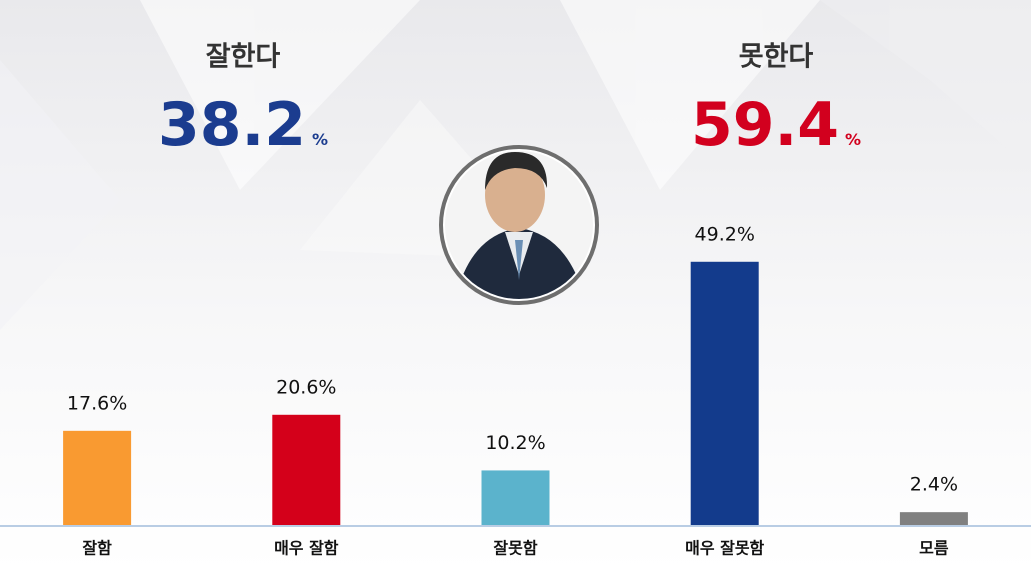  Describe the element at coordinates (306, 548) in the screenshot. I see `x-tick-label: 매우 잘함` at that location.